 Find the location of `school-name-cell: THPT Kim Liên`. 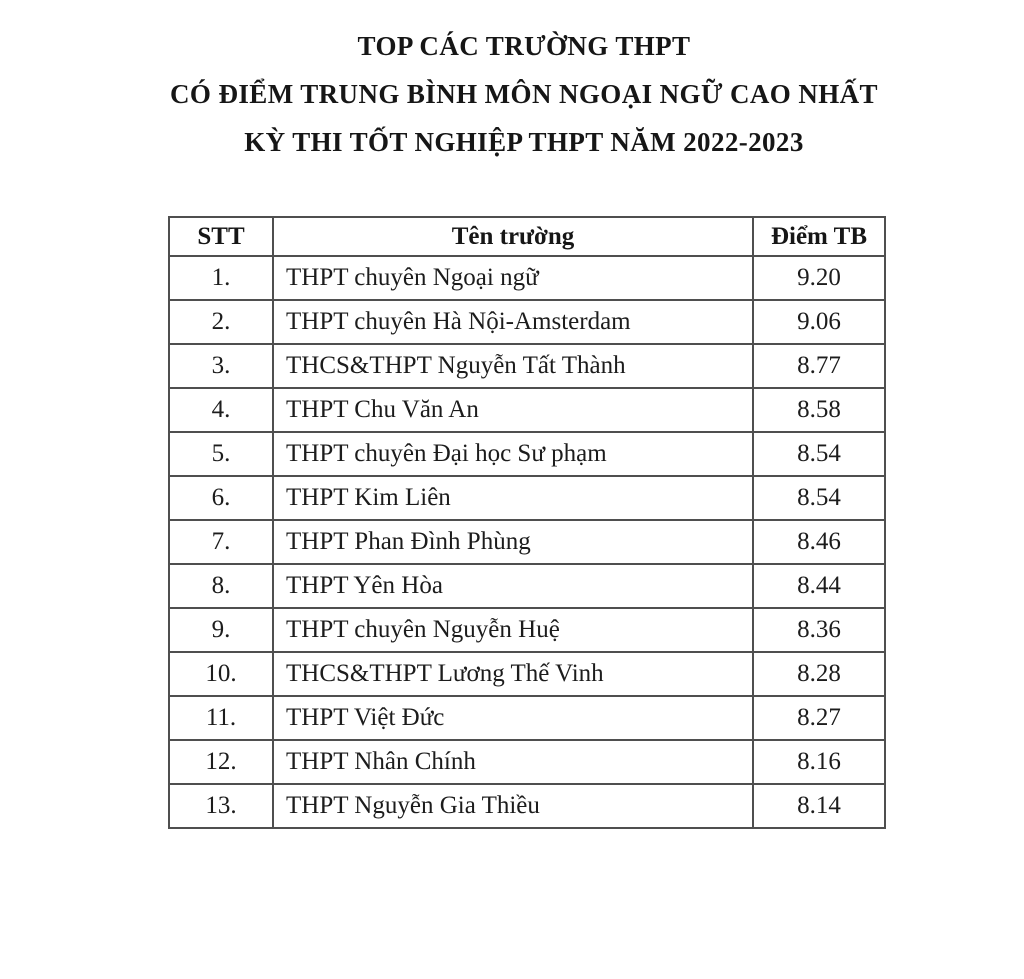

school-name-cell: THPT Kim Liên is located at coordinates (513, 498).